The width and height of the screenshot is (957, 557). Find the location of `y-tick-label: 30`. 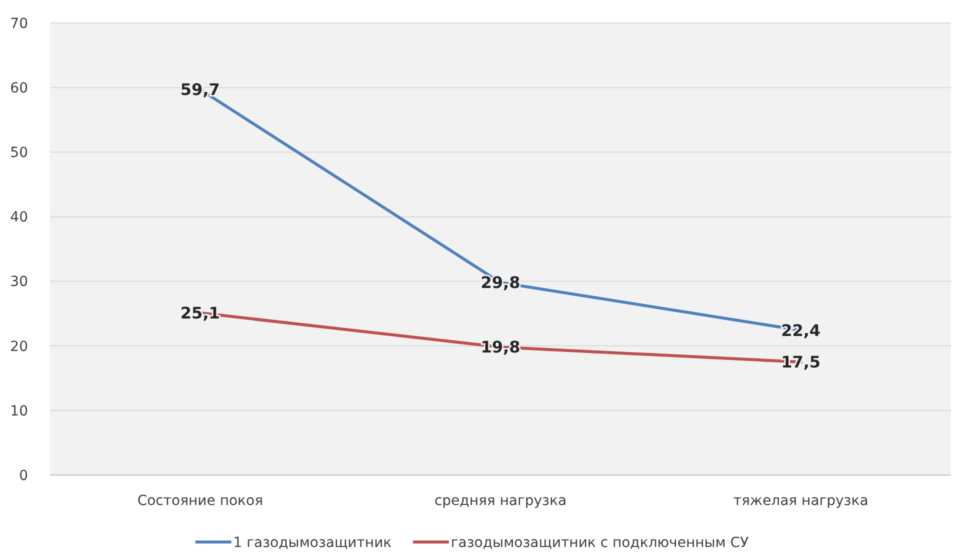

y-tick-label: 30 is located at coordinates (19, 282).